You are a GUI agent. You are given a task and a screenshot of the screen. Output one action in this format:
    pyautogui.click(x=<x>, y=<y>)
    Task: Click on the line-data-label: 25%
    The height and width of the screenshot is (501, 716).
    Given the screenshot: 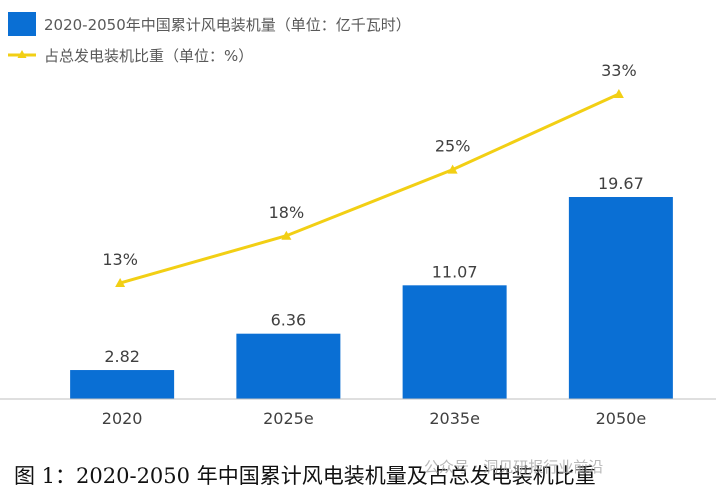 What is the action you would take?
    pyautogui.click(x=453, y=146)
    